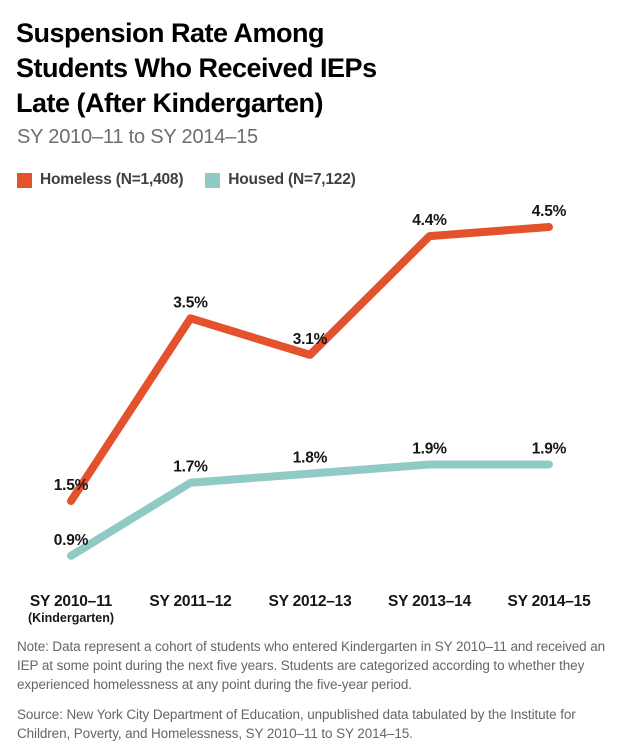  What do you see at coordinates (71, 601) in the screenshot?
I see `x-axis-label-0: SY 2010–11` at bounding box center [71, 601].